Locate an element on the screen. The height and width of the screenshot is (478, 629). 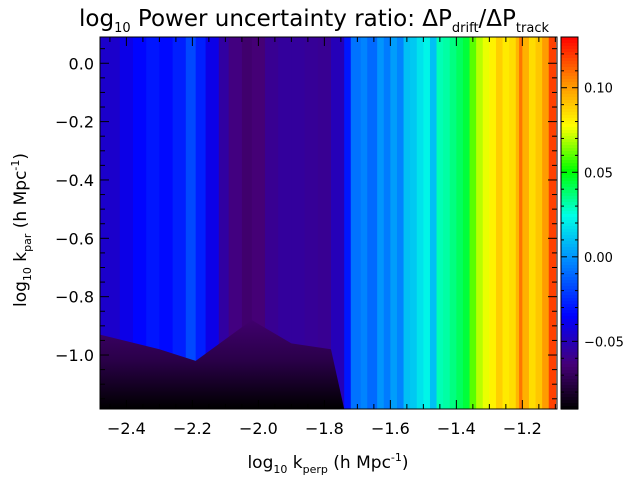
y-tick-label: −0.4 is located at coordinates (74, 180).